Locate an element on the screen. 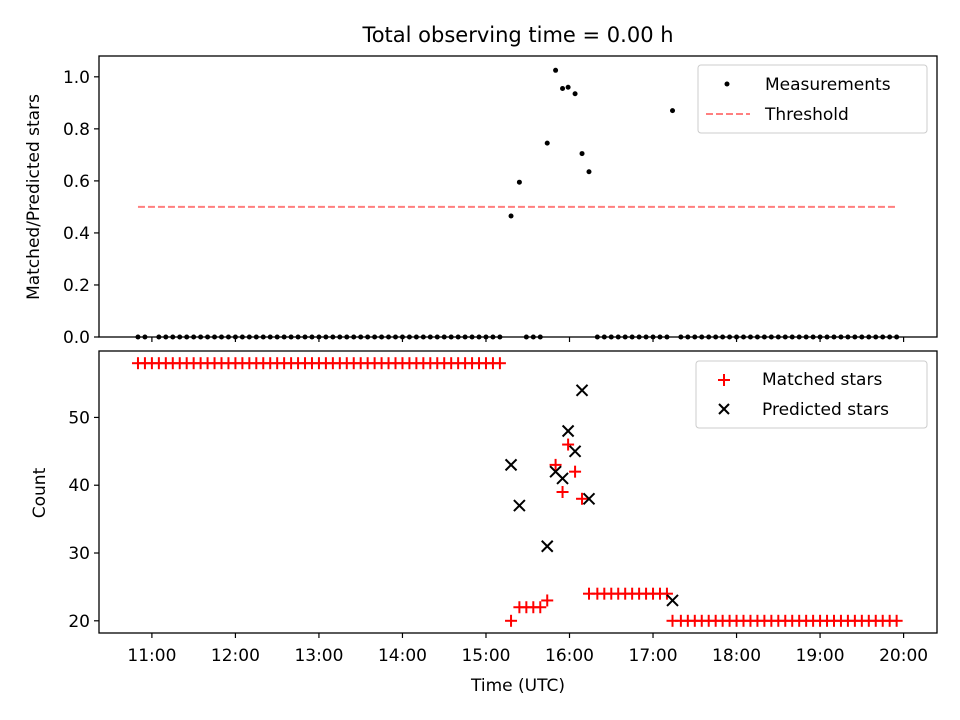 The width and height of the screenshot is (960, 720). x-tick-label: 14:00 is located at coordinates (402, 656).